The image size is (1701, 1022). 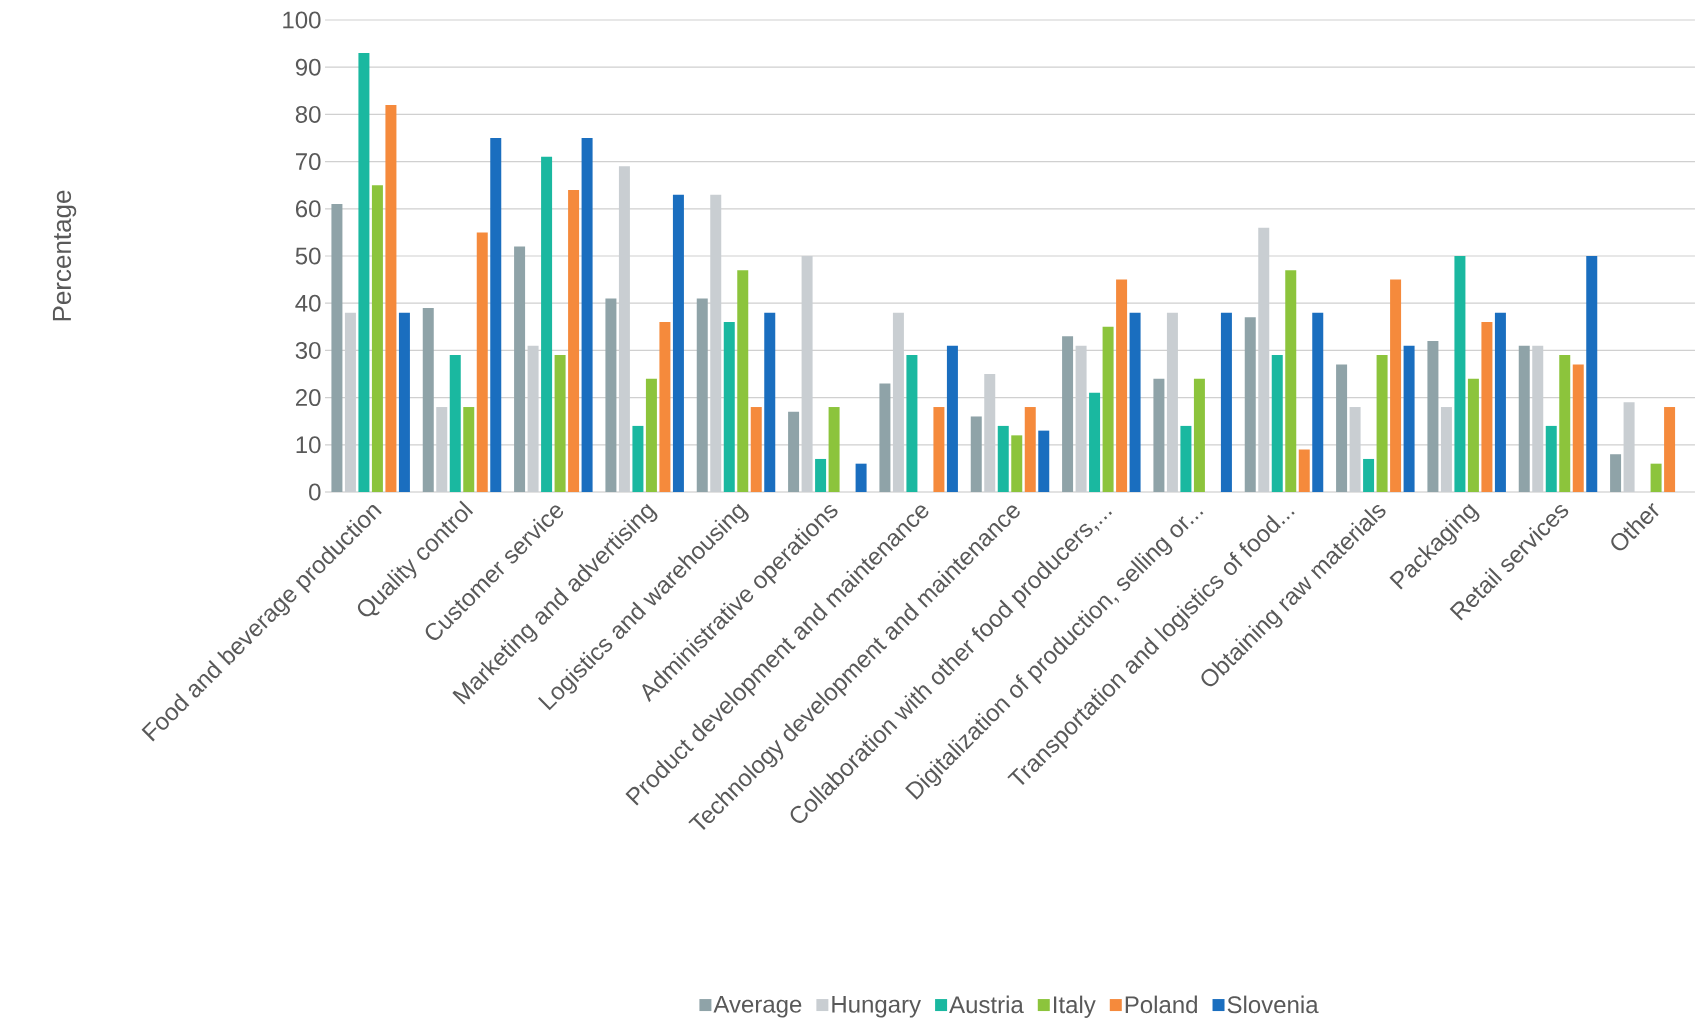 I want to click on y-tick-label: 0, so click(x=315, y=492).